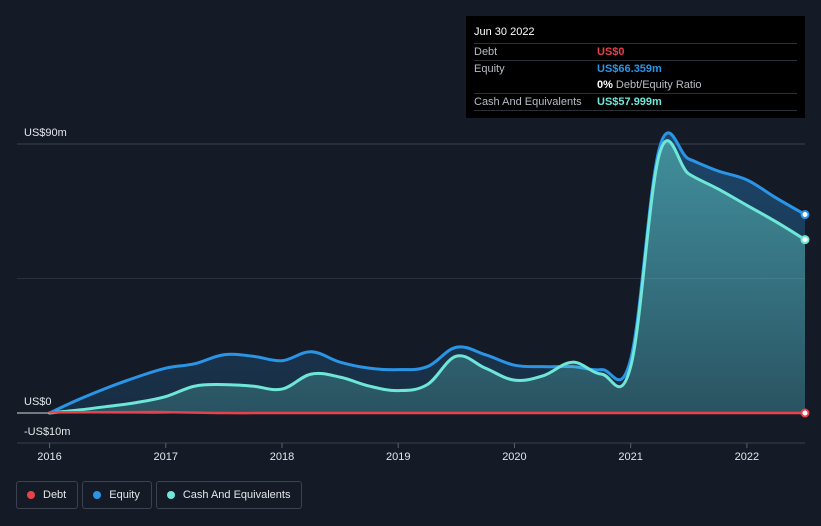 This screenshot has height=526, width=821. Describe the element at coordinates (658, 85) in the screenshot. I see `tooltip-ratio-label: Debt/Equity Ratio` at that location.